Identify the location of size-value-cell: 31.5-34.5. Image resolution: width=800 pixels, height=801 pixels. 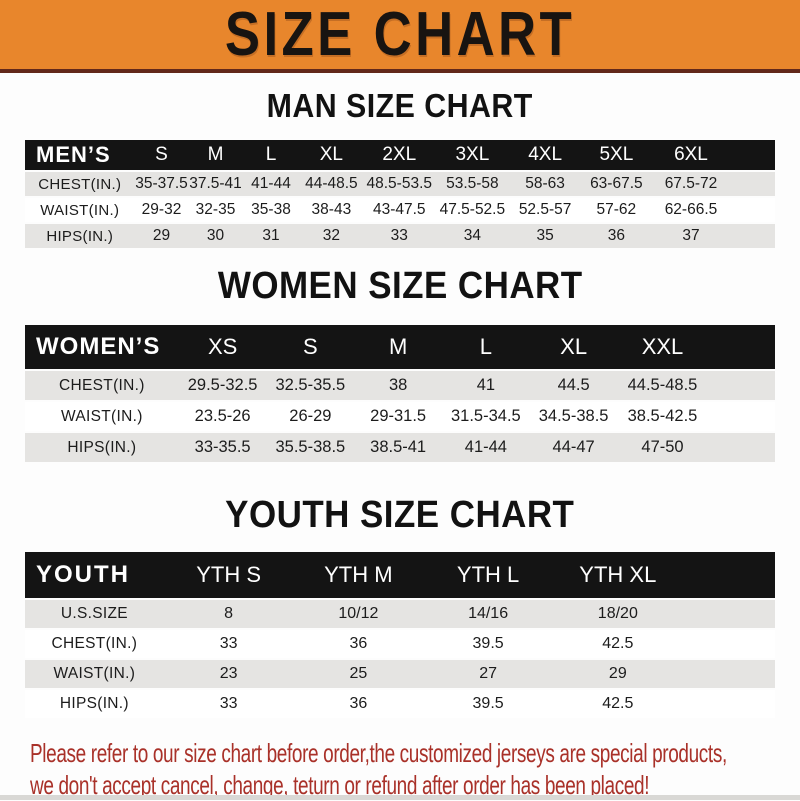
(486, 417).